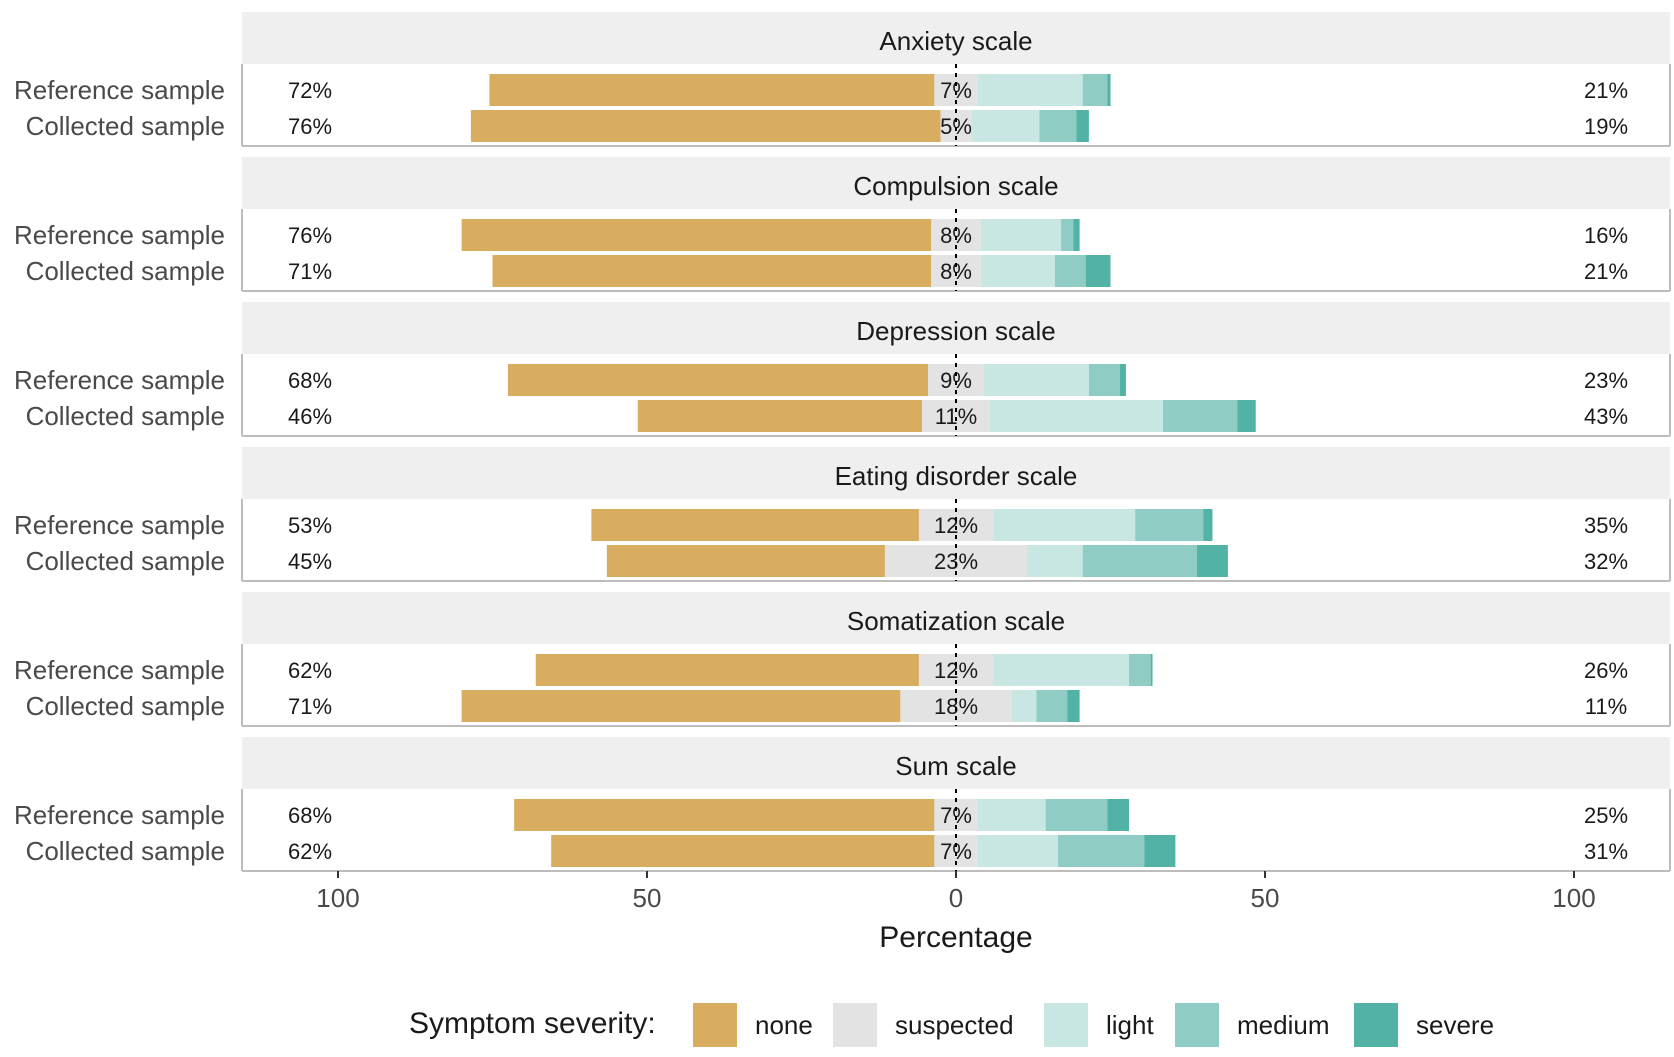 The height and width of the screenshot is (1057, 1674). What do you see at coordinates (1606, 416) in the screenshot?
I see `right-percent-label: 43%` at bounding box center [1606, 416].